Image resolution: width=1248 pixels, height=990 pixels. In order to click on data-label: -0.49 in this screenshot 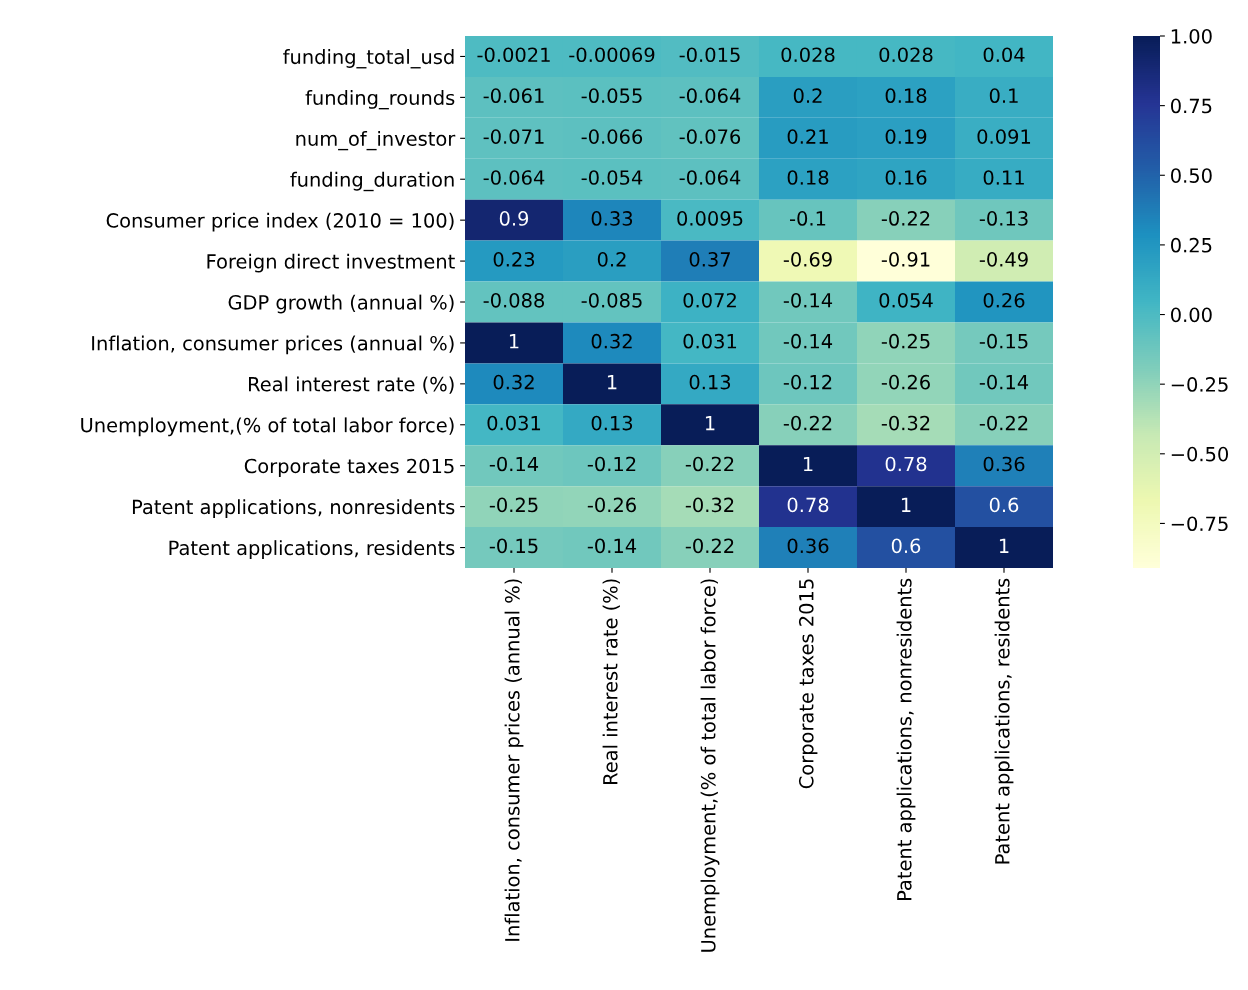, I will do `click(1003, 259)`.